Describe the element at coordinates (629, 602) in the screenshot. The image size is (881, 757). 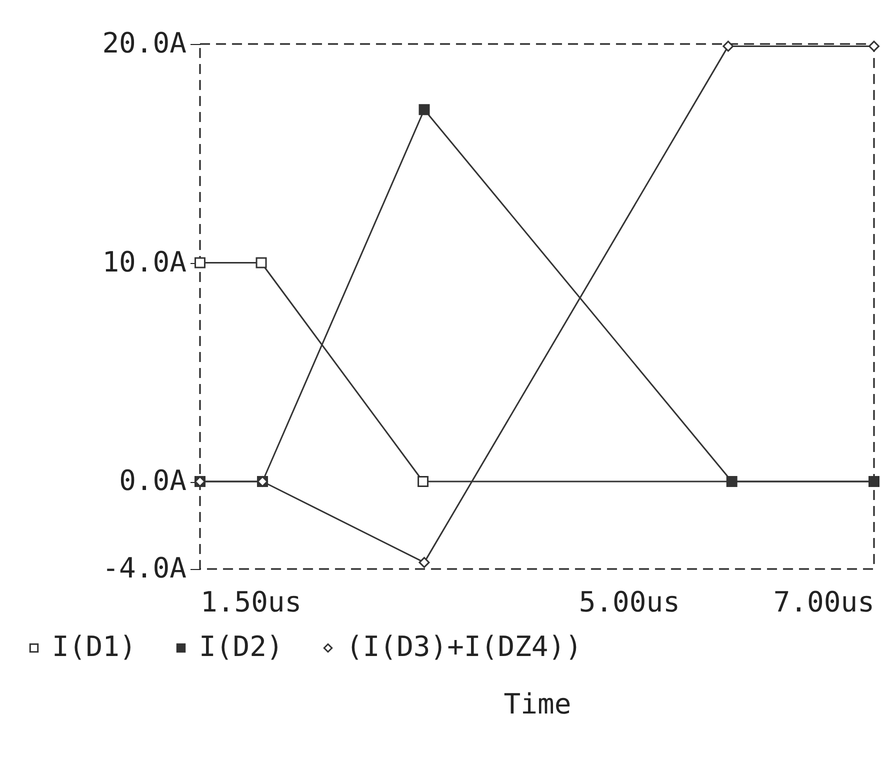
I see `x-tick-label: 5.00us` at that location.